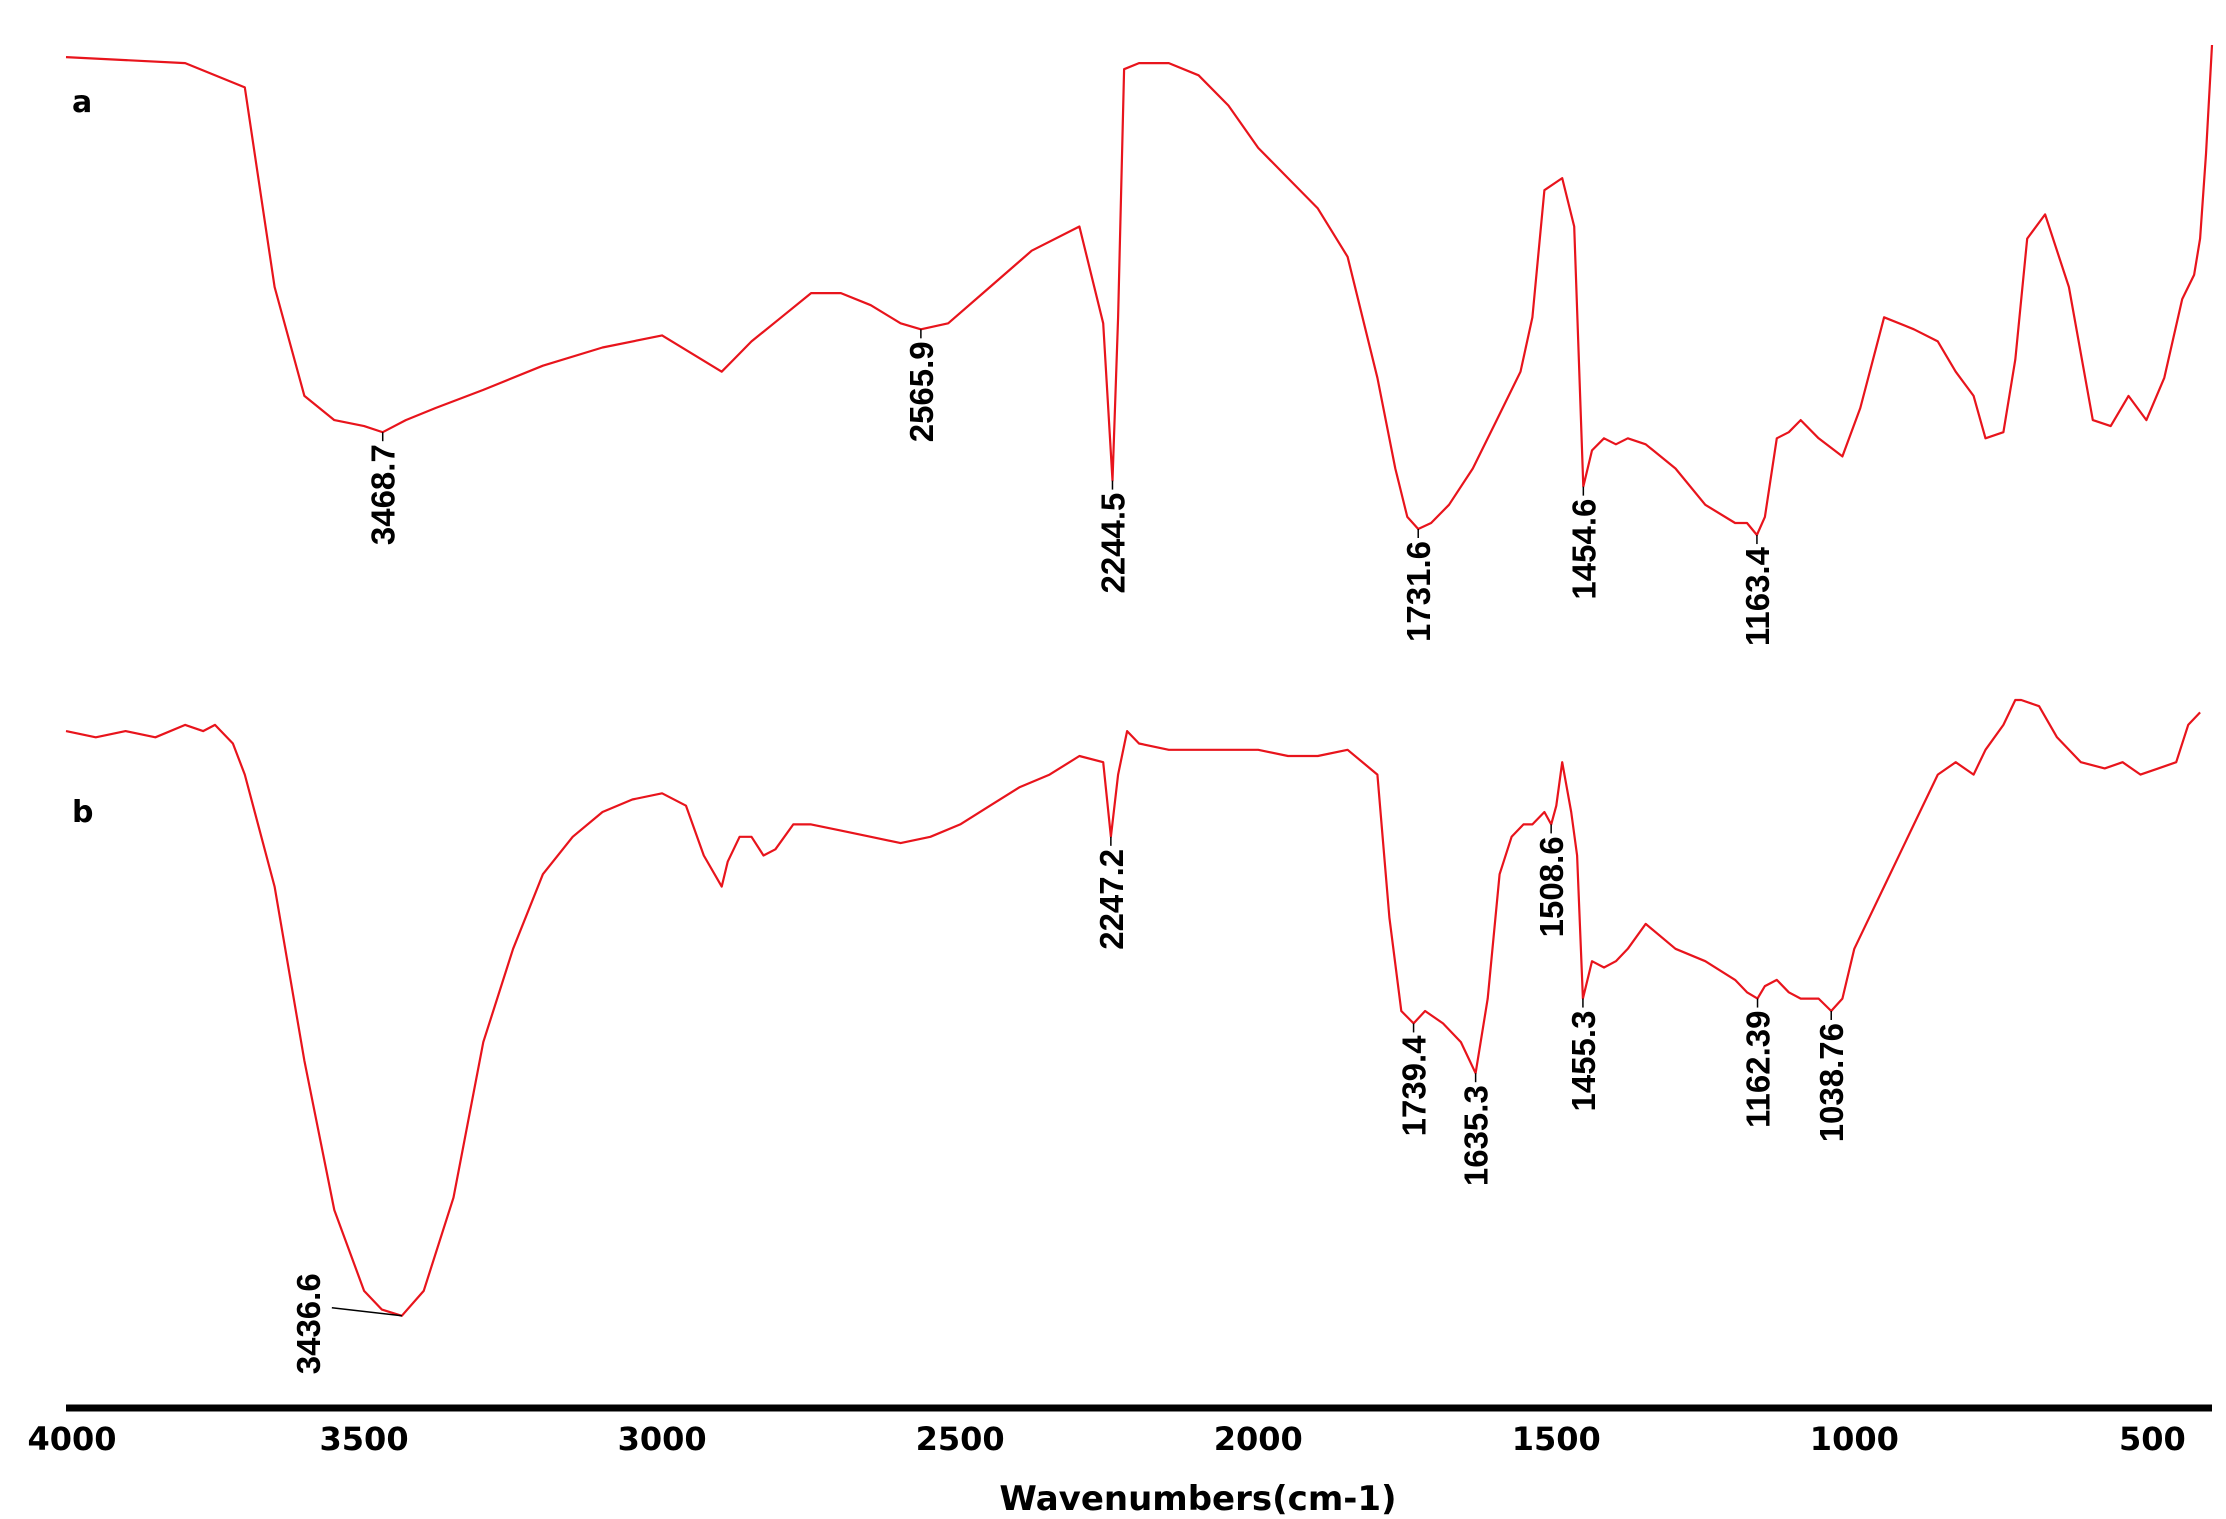 This screenshot has height=1519, width=2226. Describe the element at coordinates (1583, 549) in the screenshot. I see `peak-label-1454-6: 1454.6` at that location.